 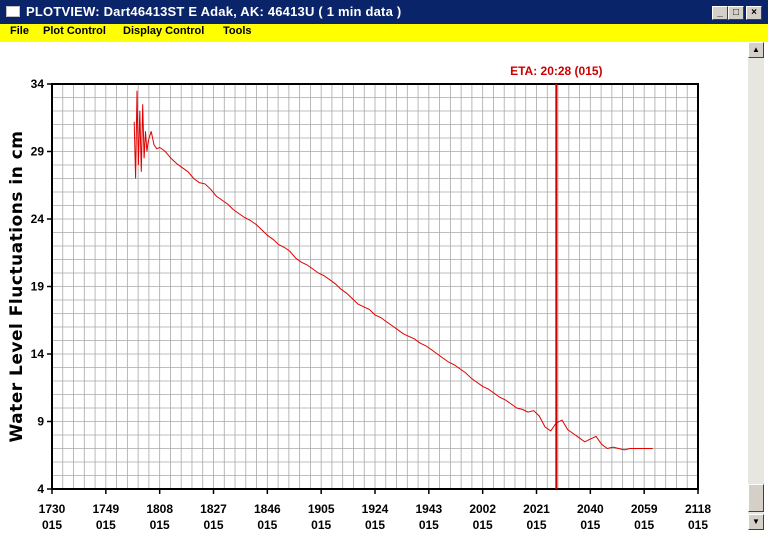 I want to click on x-tick-label: 2059, so click(x=644, y=509).